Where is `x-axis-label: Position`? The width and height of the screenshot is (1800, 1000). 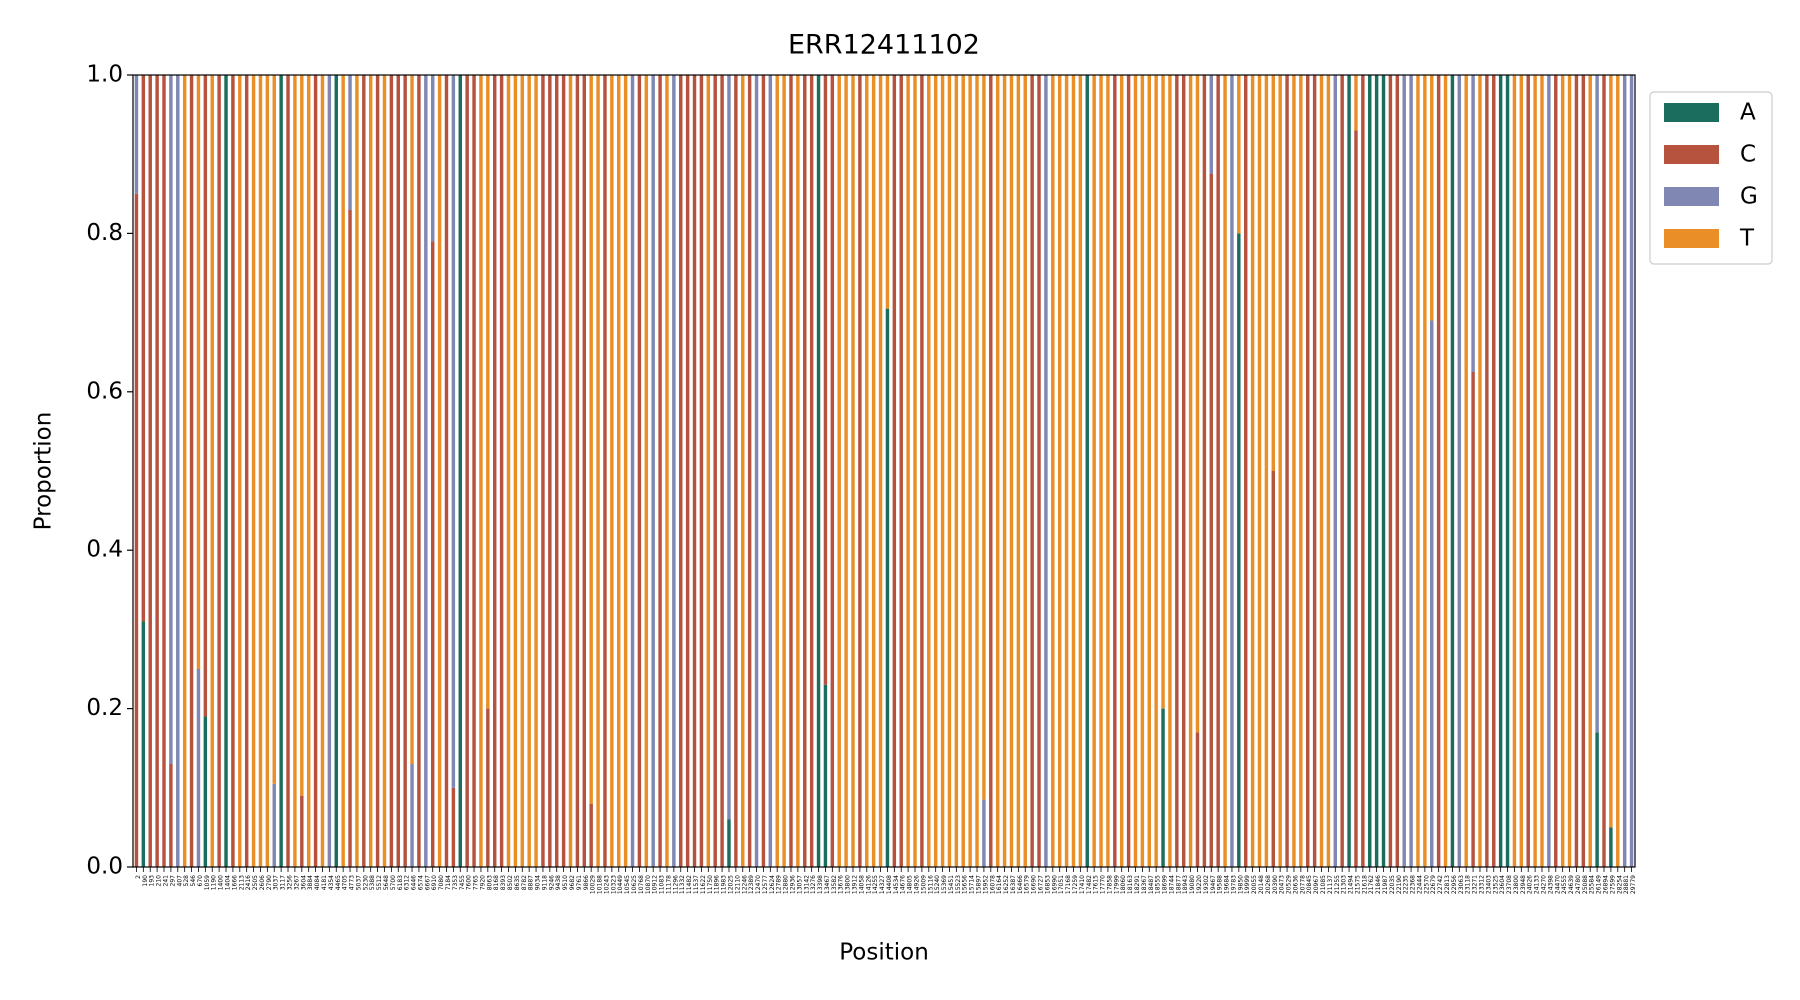
x-axis-label: Position is located at coordinates (884, 953).